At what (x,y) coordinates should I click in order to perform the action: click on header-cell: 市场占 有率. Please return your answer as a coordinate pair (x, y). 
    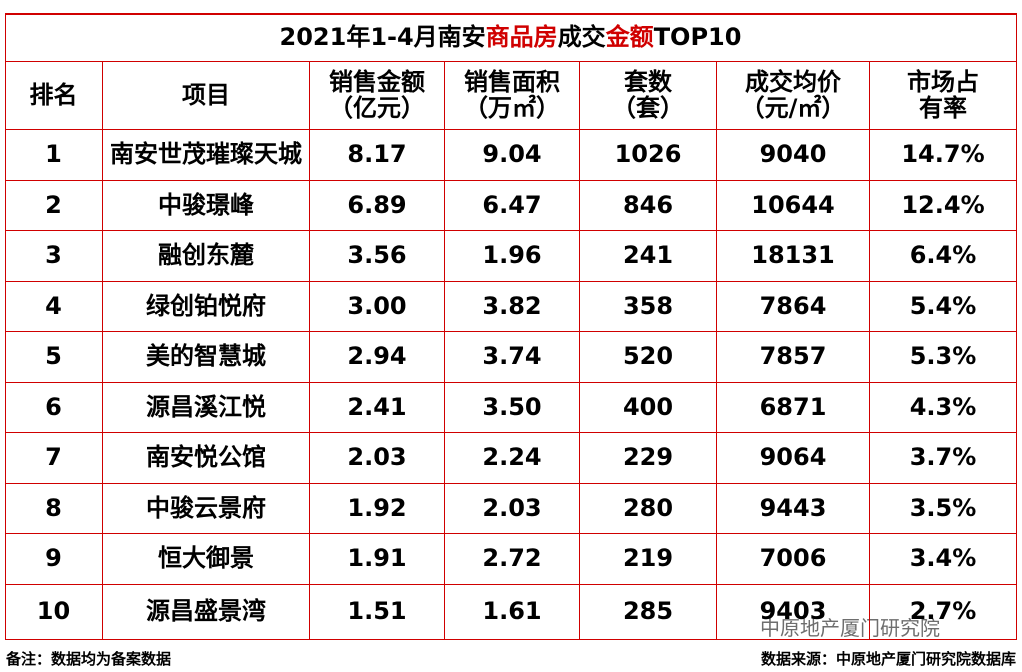
    Looking at the image, I should click on (943, 96).